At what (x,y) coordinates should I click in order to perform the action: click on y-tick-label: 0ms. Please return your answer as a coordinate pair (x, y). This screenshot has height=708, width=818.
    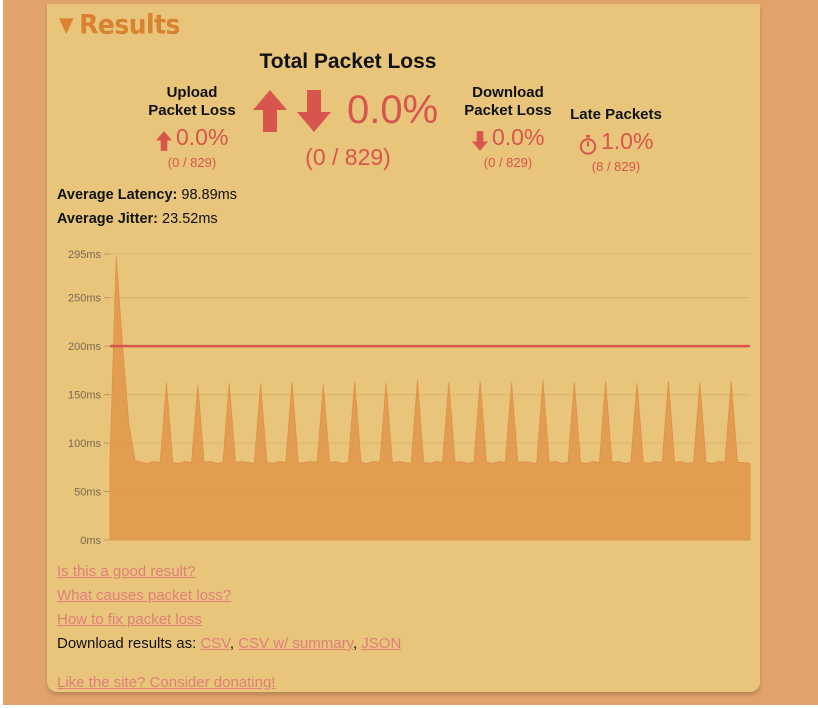
    Looking at the image, I should click on (90, 541).